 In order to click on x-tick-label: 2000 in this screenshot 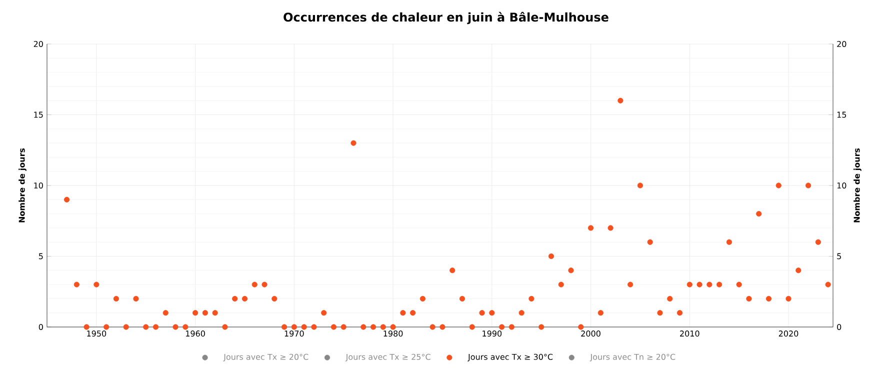, I will do `click(590, 333)`.